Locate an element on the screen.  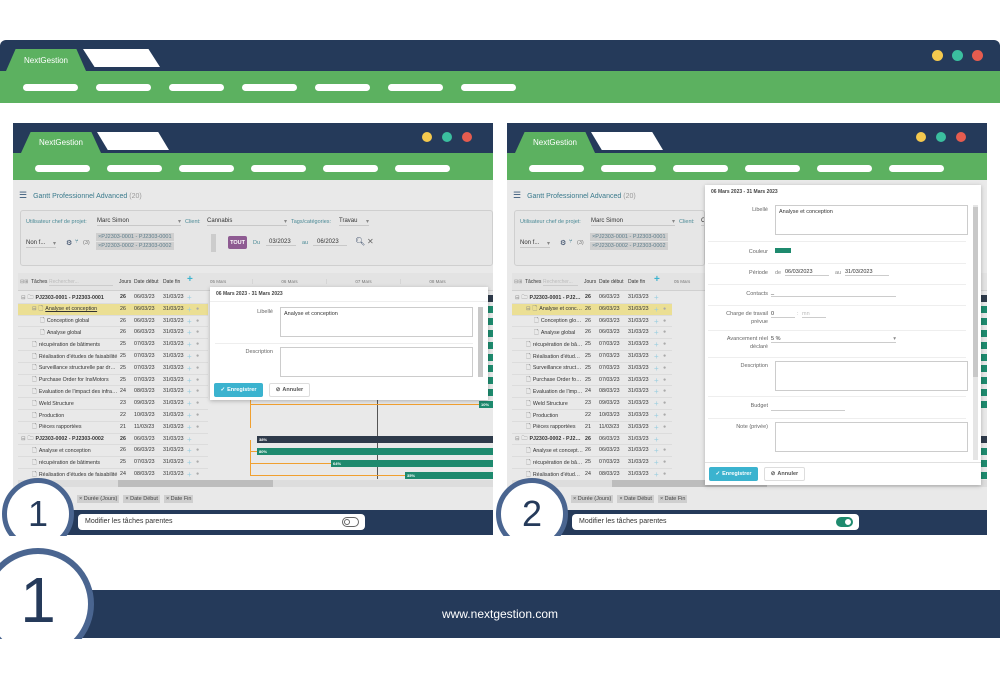
task-name: Surveillance structurelle par drone is located at coordinates (78, 368).